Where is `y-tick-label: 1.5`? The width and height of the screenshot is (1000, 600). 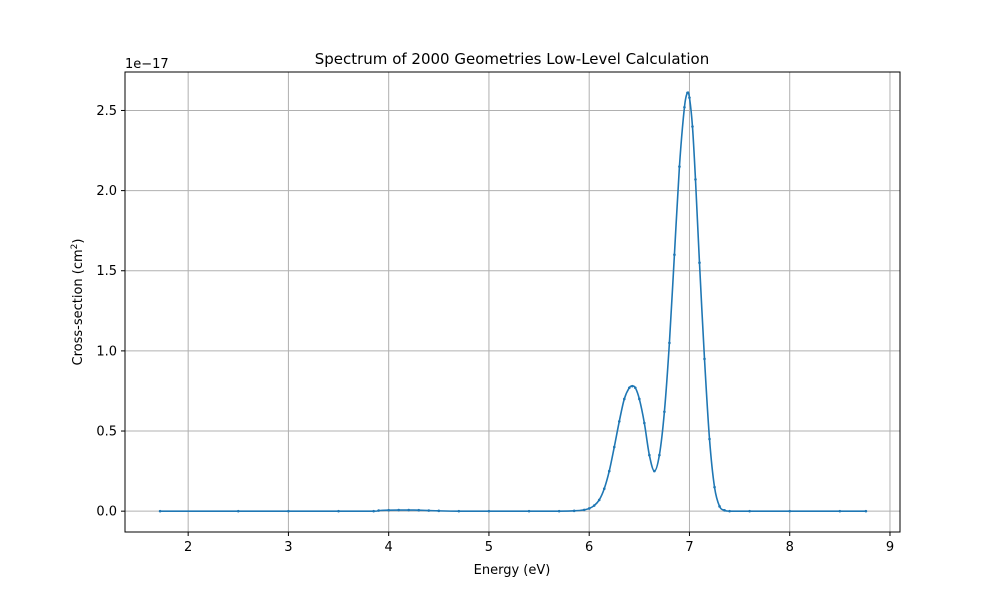
y-tick-label: 1.5 is located at coordinates (106, 271).